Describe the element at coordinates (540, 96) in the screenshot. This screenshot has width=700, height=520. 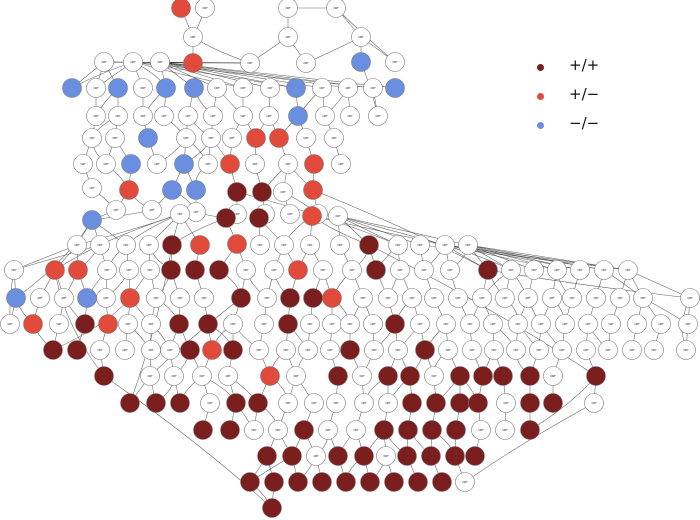
I see `legend-dot-red` at that location.